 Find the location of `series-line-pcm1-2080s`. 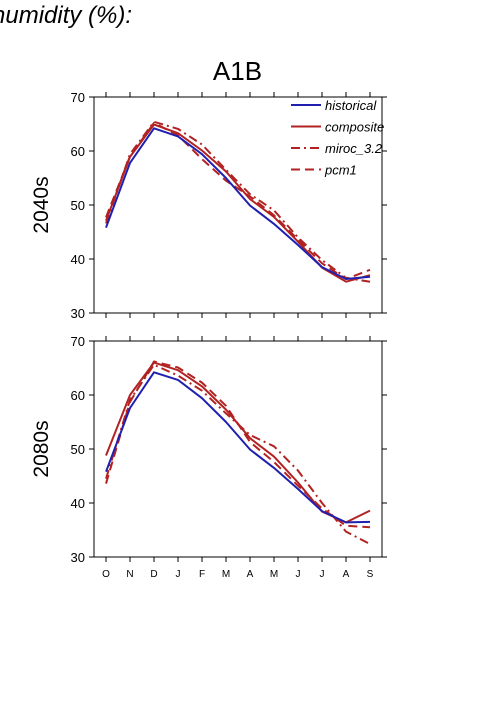

series-line-pcm1-2080s is located at coordinates (238, 444).